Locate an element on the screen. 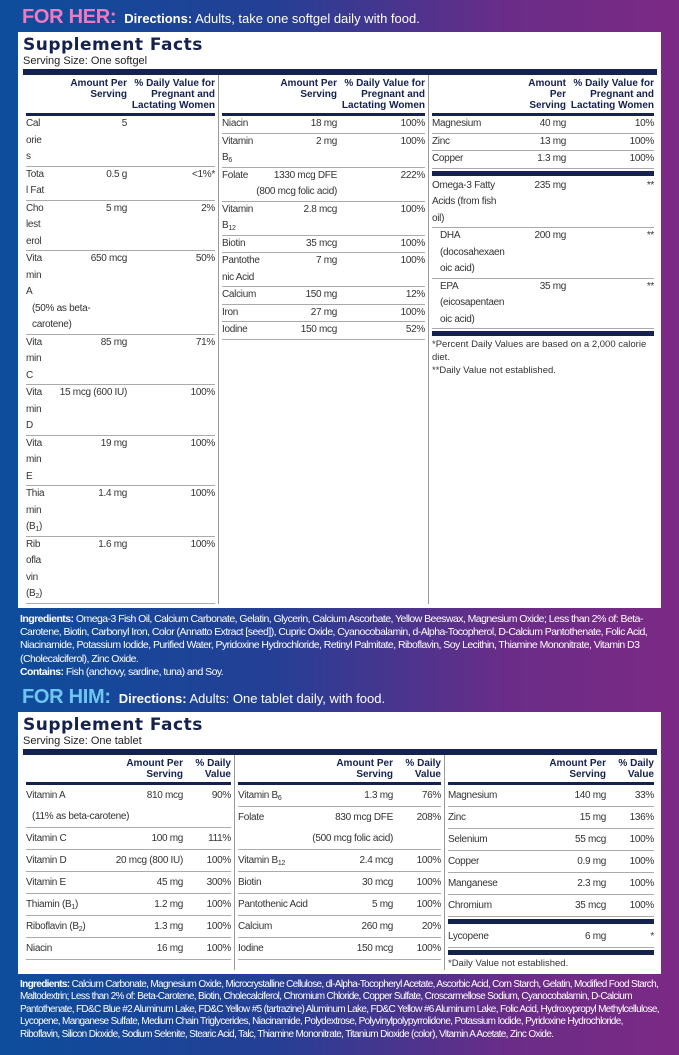  nutrient-row: Vitamin C 100 mg 111% is located at coordinates (128, 839).